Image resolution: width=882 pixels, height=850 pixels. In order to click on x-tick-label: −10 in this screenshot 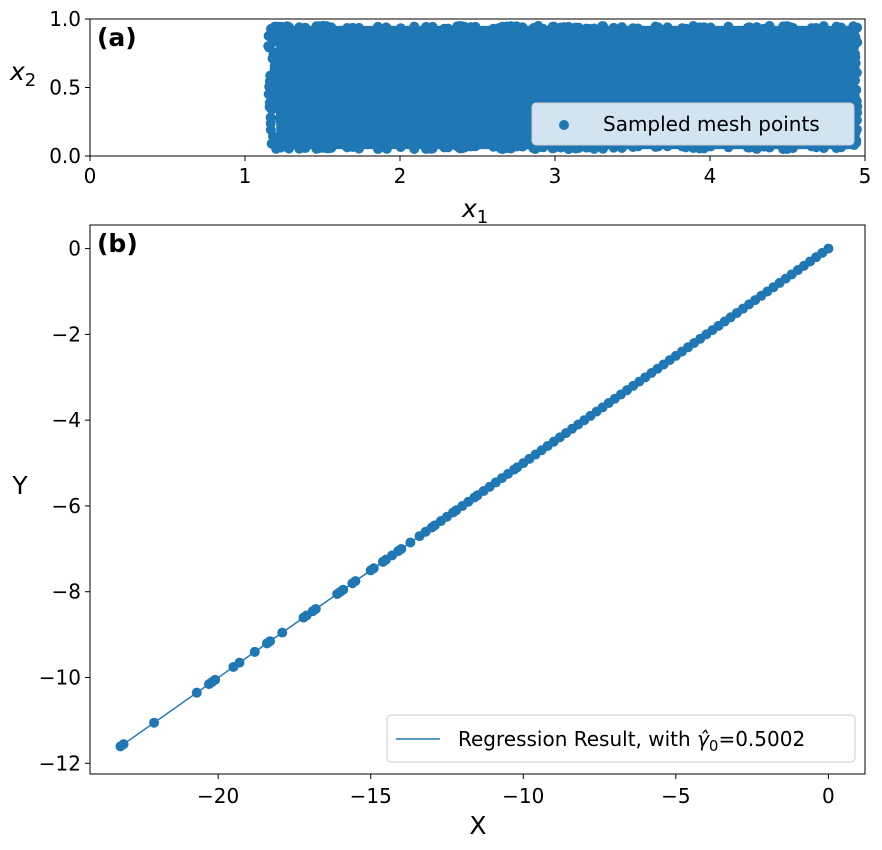, I will do `click(523, 796)`.